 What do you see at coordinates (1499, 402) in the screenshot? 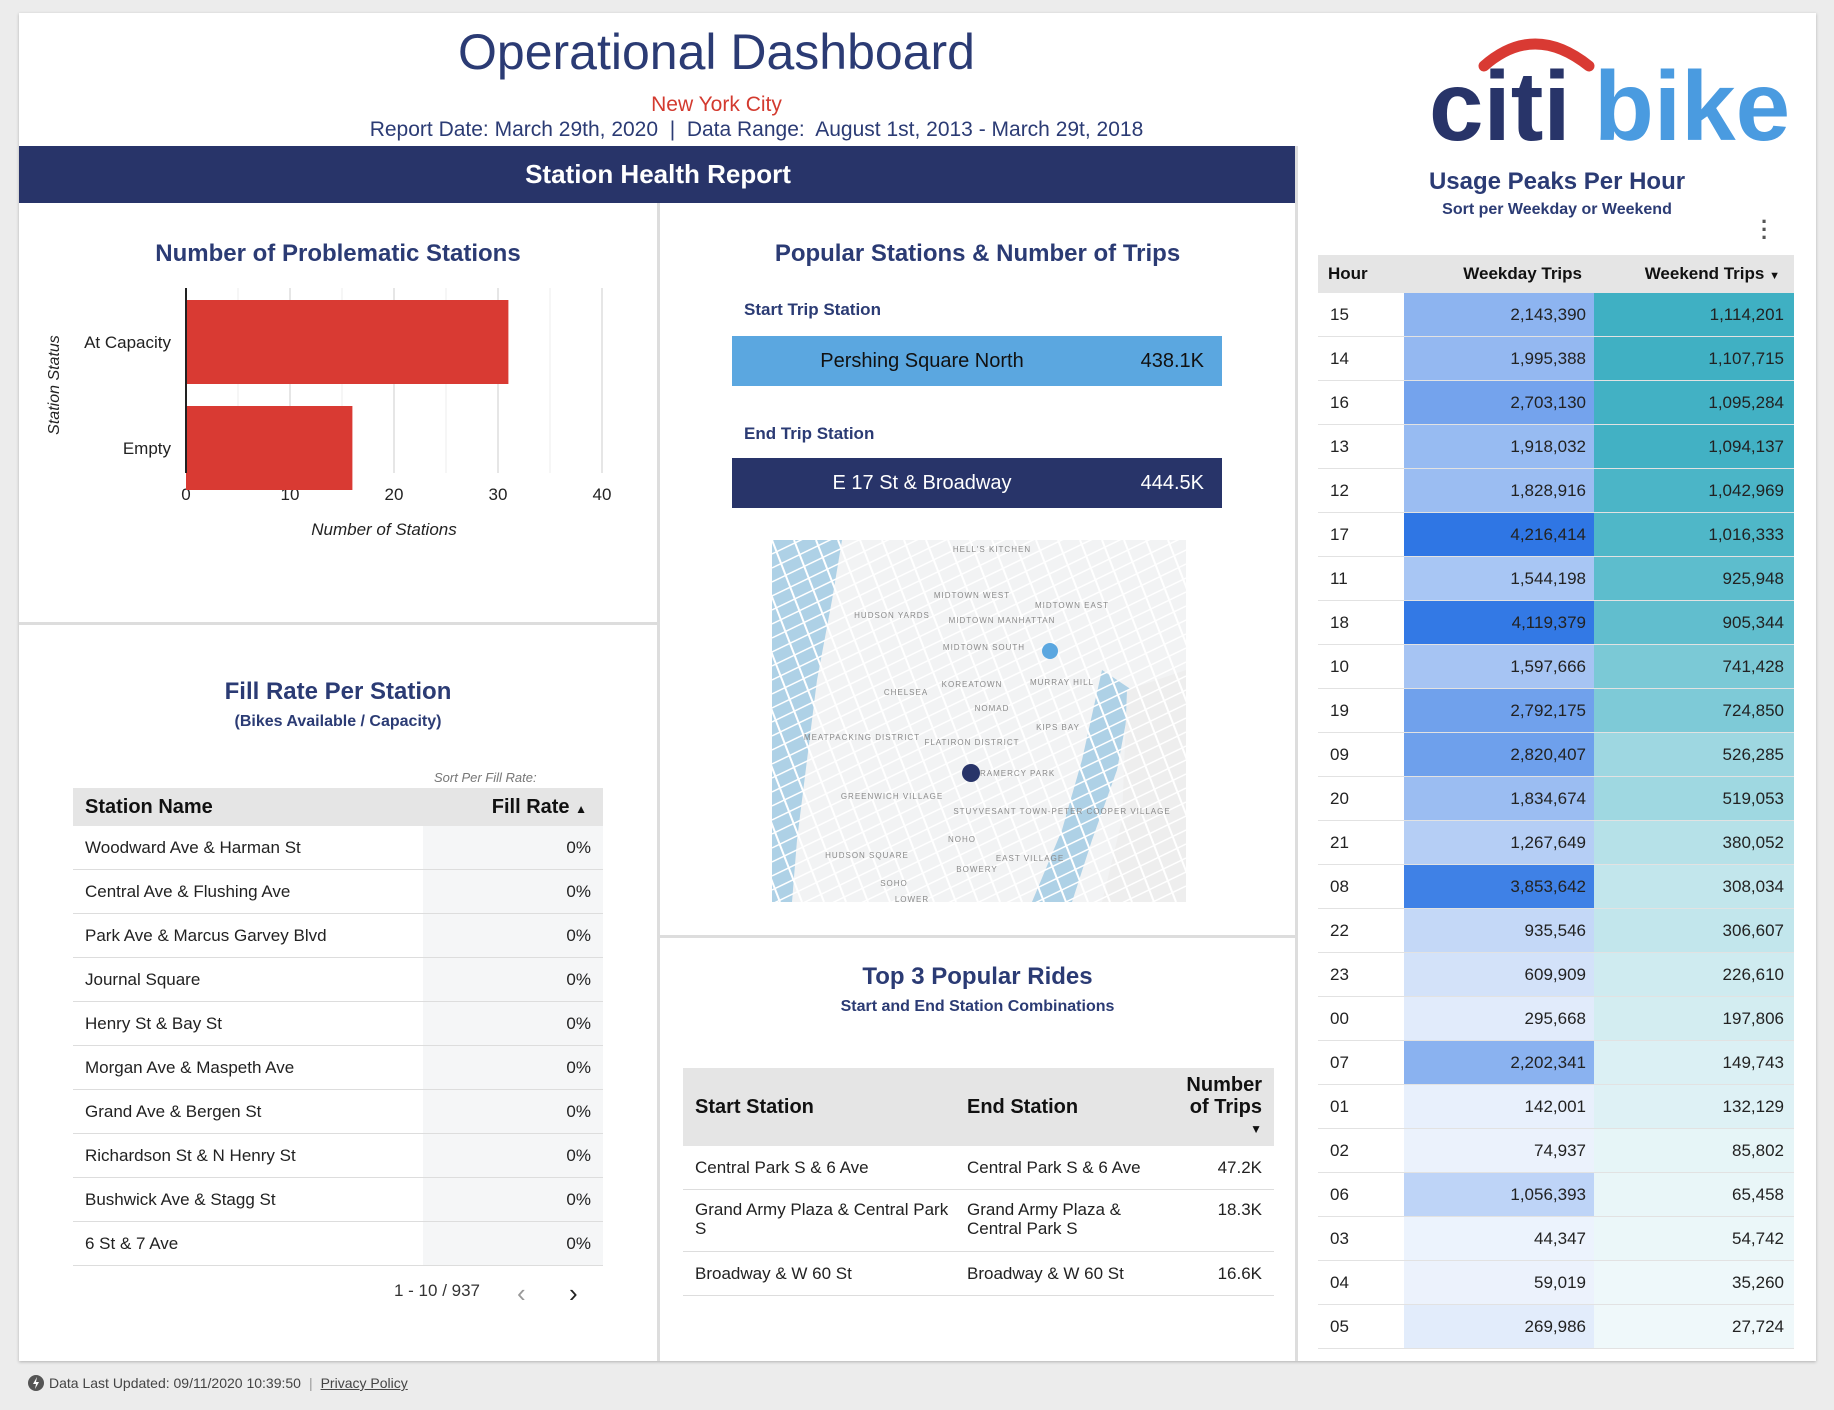
I see `weekday-cell: 2,703,130` at bounding box center [1499, 402].